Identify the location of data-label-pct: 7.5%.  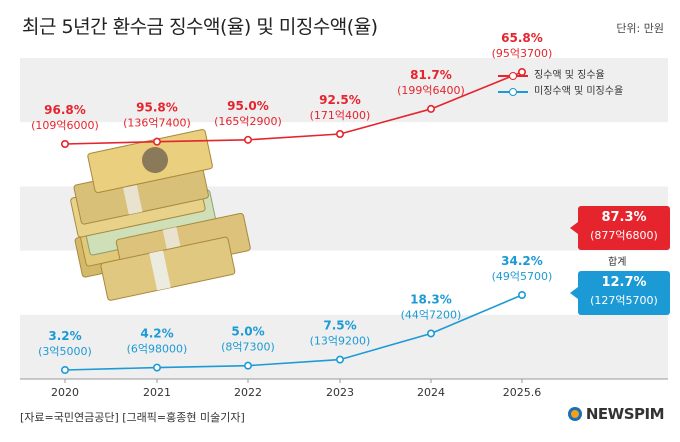
(339, 326).